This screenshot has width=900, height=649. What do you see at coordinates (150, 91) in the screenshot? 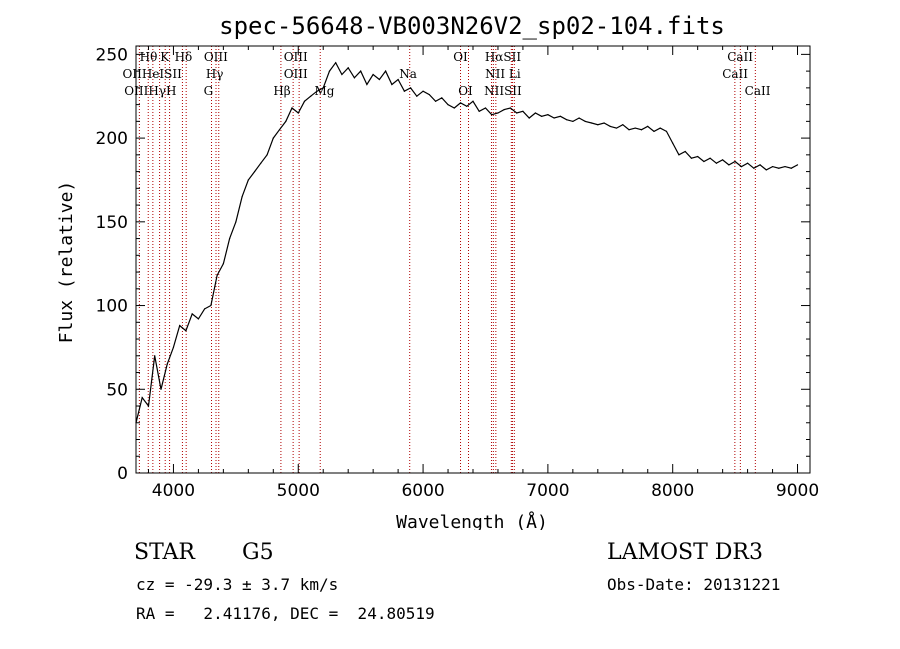
I see `line-label: OIIIHγH` at bounding box center [150, 91].